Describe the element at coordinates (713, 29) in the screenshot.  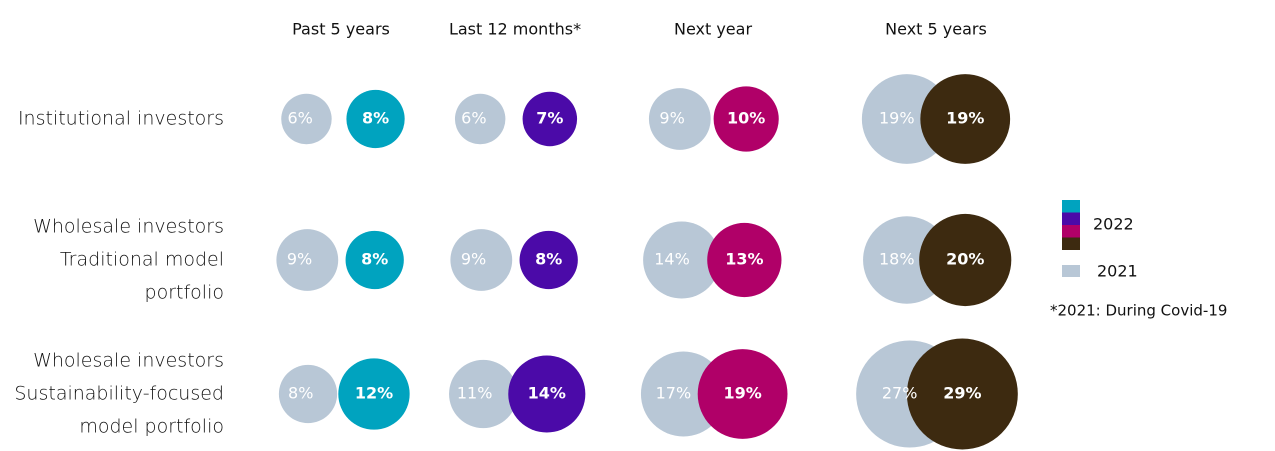
I see `column-header: Next year` at that location.